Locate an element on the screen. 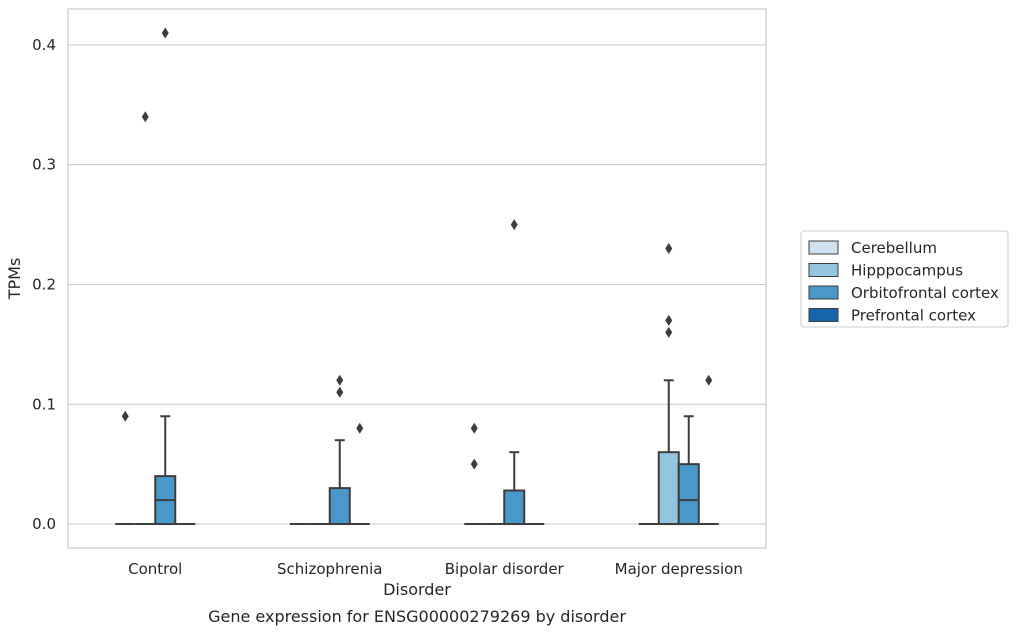 The width and height of the screenshot is (1018, 634). x-tick-label: Control is located at coordinates (155, 569).